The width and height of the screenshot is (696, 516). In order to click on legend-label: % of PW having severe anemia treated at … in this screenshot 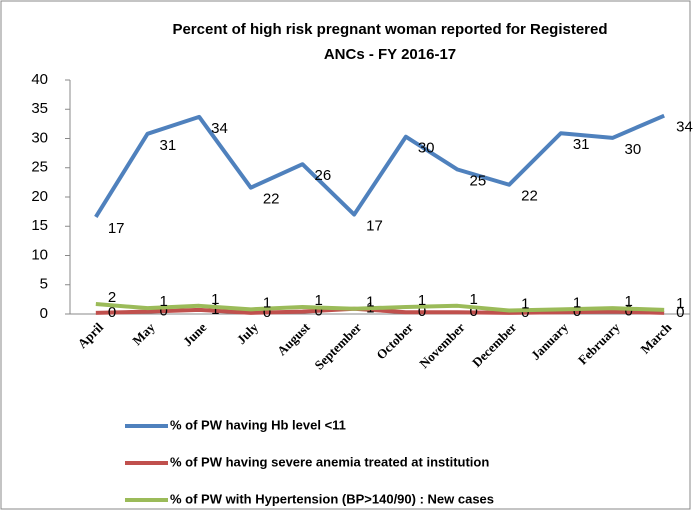, I will do `click(329, 461)`.